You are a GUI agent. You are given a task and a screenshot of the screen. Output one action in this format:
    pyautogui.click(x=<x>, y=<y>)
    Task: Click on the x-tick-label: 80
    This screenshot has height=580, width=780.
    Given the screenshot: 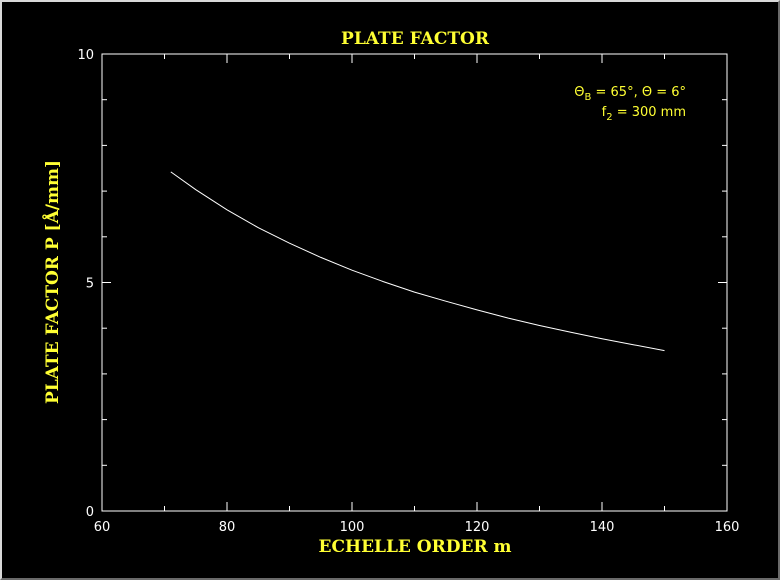 What is the action you would take?
    pyautogui.click(x=227, y=527)
    